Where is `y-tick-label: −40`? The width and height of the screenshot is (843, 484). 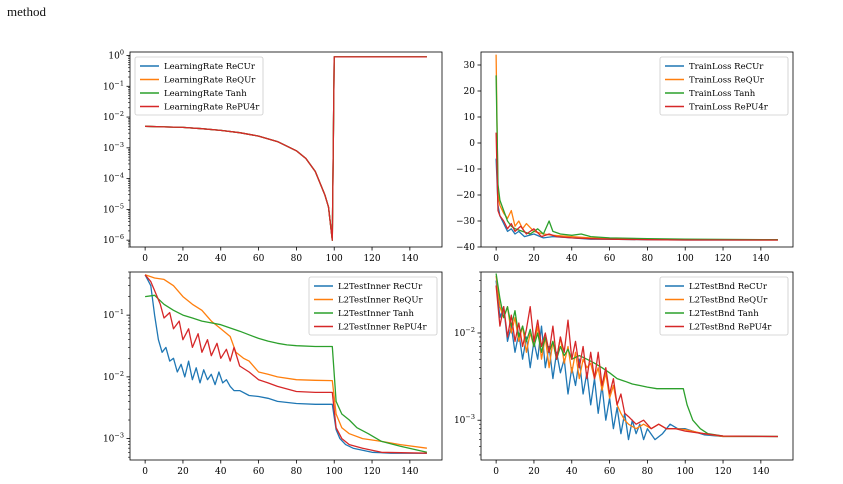
y-tick-label: −40 is located at coordinates (465, 248).